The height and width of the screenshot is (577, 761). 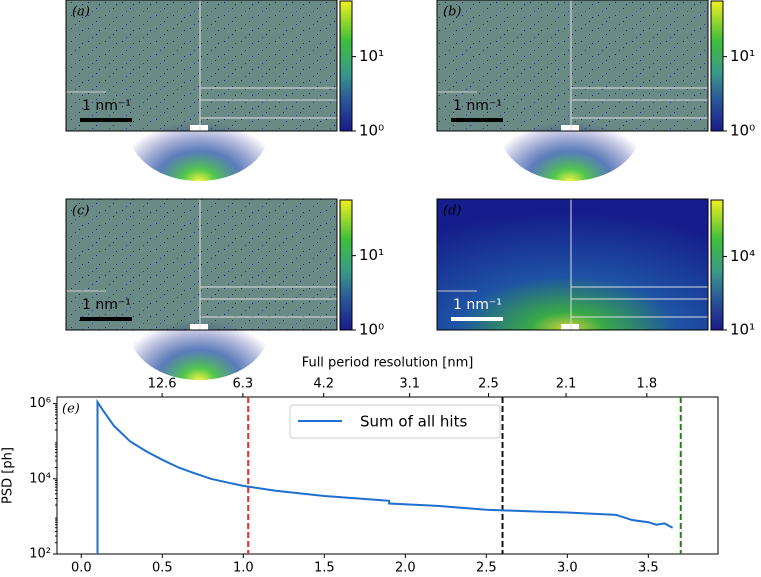 I want to click on panel-label: (c), so click(x=80, y=211).